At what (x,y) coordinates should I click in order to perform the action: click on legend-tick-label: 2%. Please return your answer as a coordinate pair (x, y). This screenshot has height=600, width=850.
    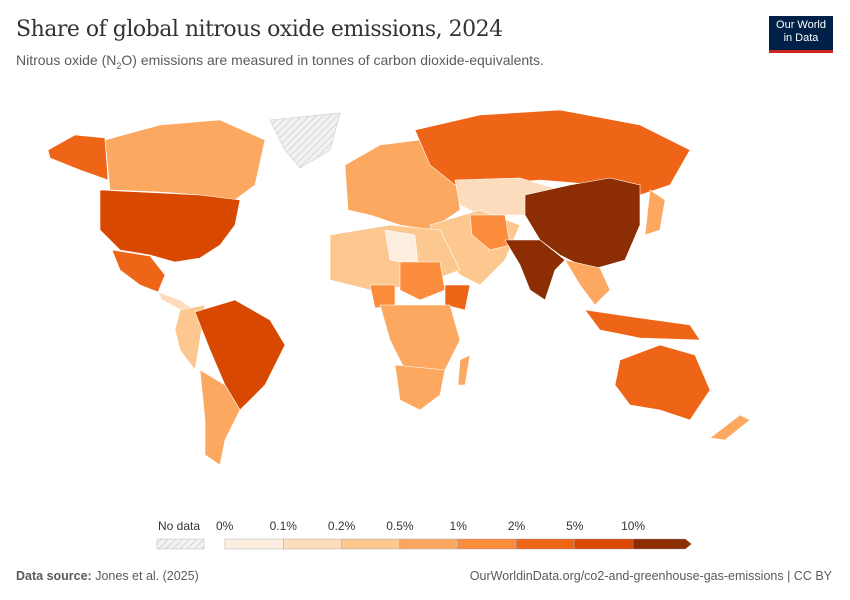
    Looking at the image, I should click on (517, 526).